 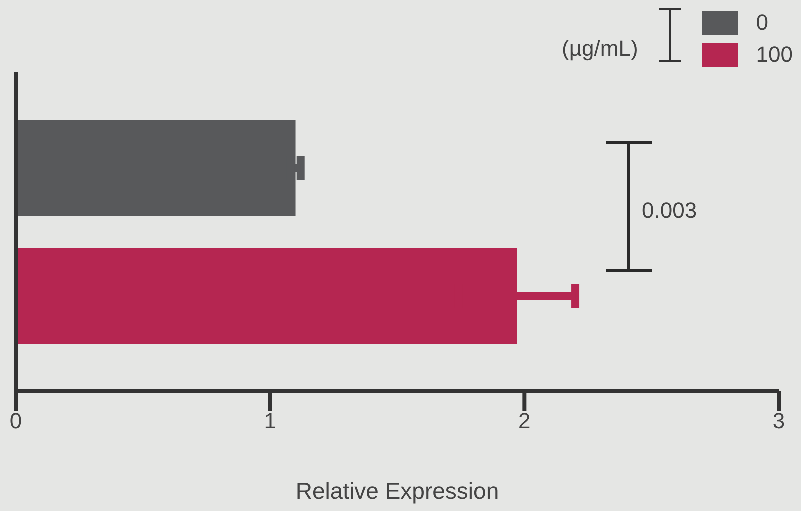 What do you see at coordinates (774, 55) in the screenshot?
I see `legend-label: 100` at bounding box center [774, 55].